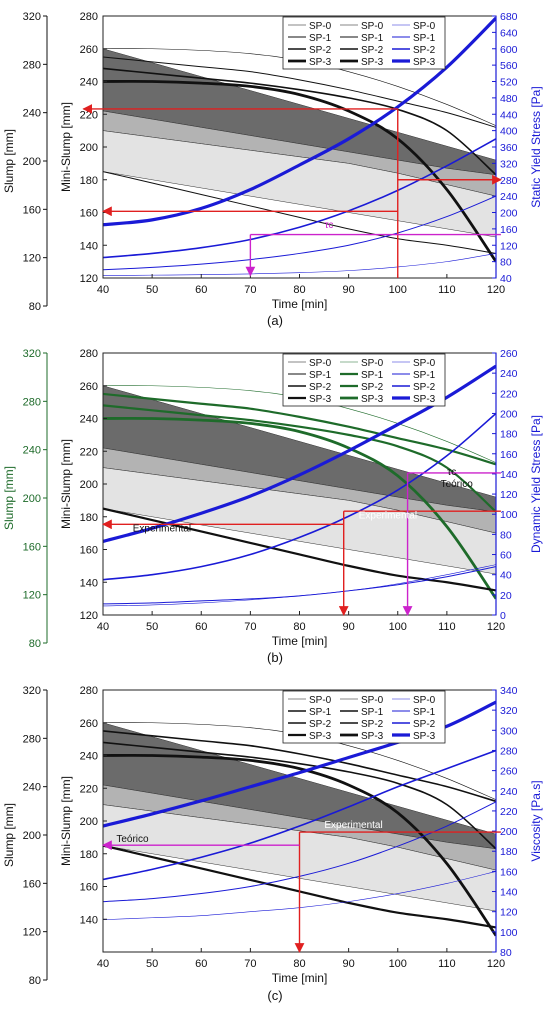 This screenshot has height=1016, width=550. I want to click on right-tick-label: 180, so click(509, 852).